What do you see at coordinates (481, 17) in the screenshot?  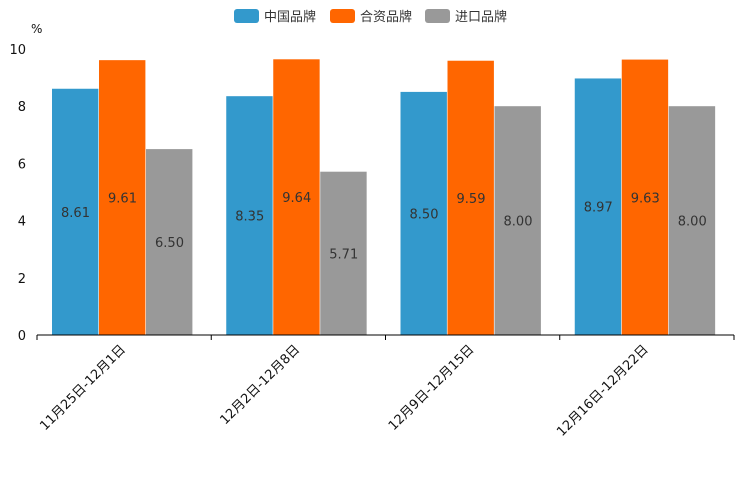 I see `legend-label: 进口品牌` at bounding box center [481, 17].